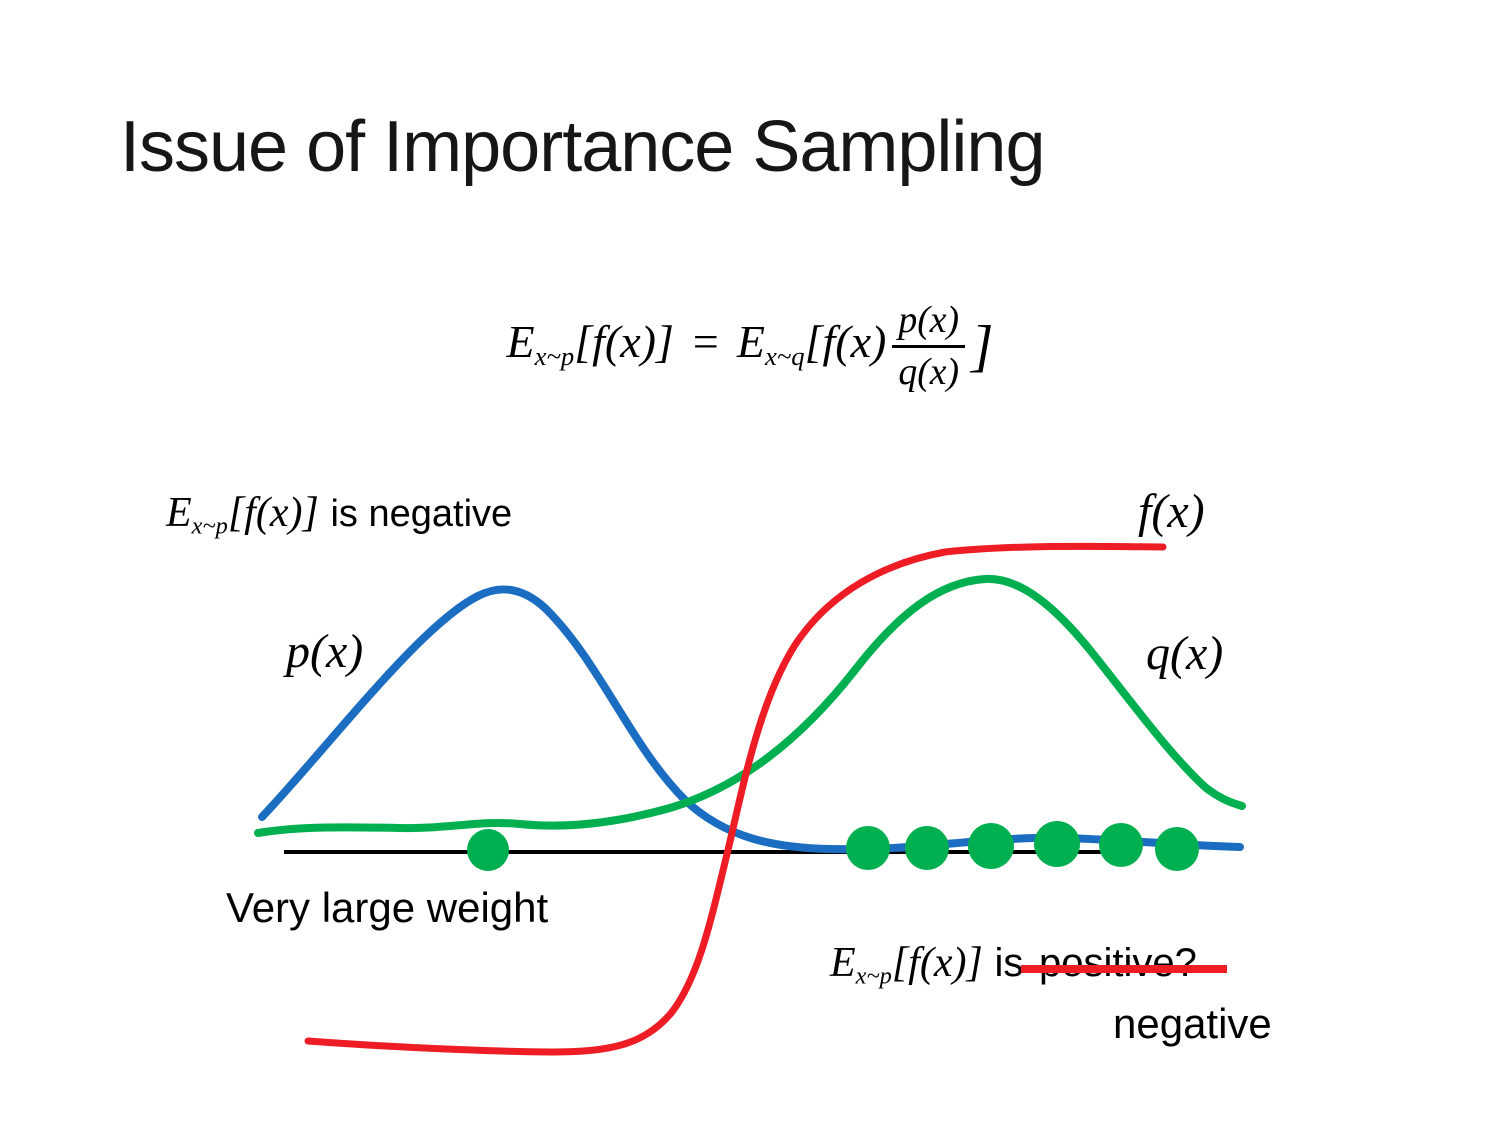 This screenshot has height=1125, width=1500. I want to click on importance-sampling-formula: Ex~p[f(x)] = Ex~q[f(x) p(x) q(x)], so click(750, 347).